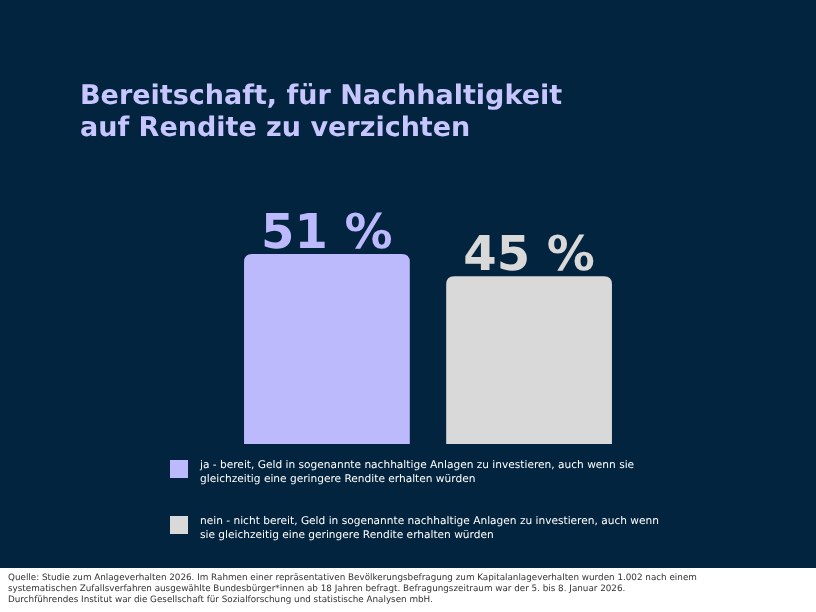 This screenshot has height=612, width=816. Describe the element at coordinates (529, 254) in the screenshot. I see `data-label: 45 %` at that location.